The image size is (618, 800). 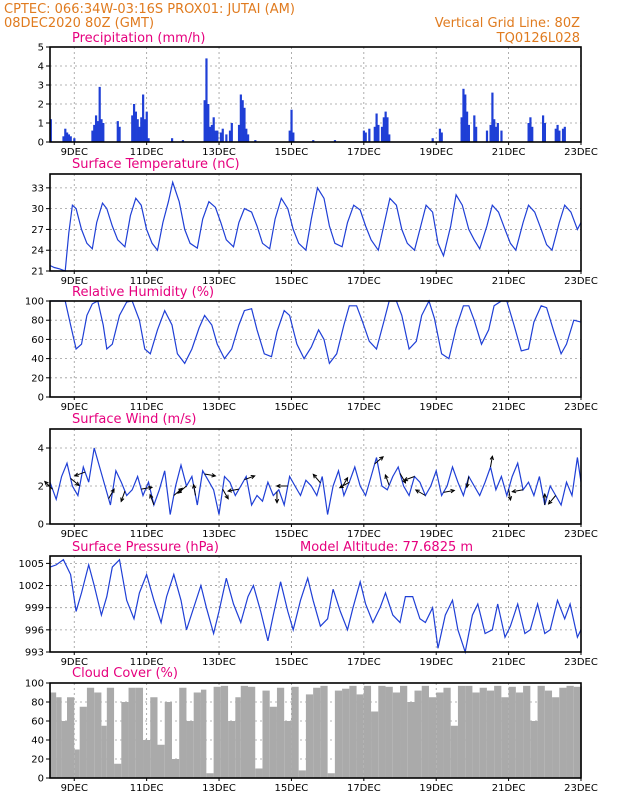 I want to click on cloud-xtick-label: 13DEC, so click(x=219, y=788).